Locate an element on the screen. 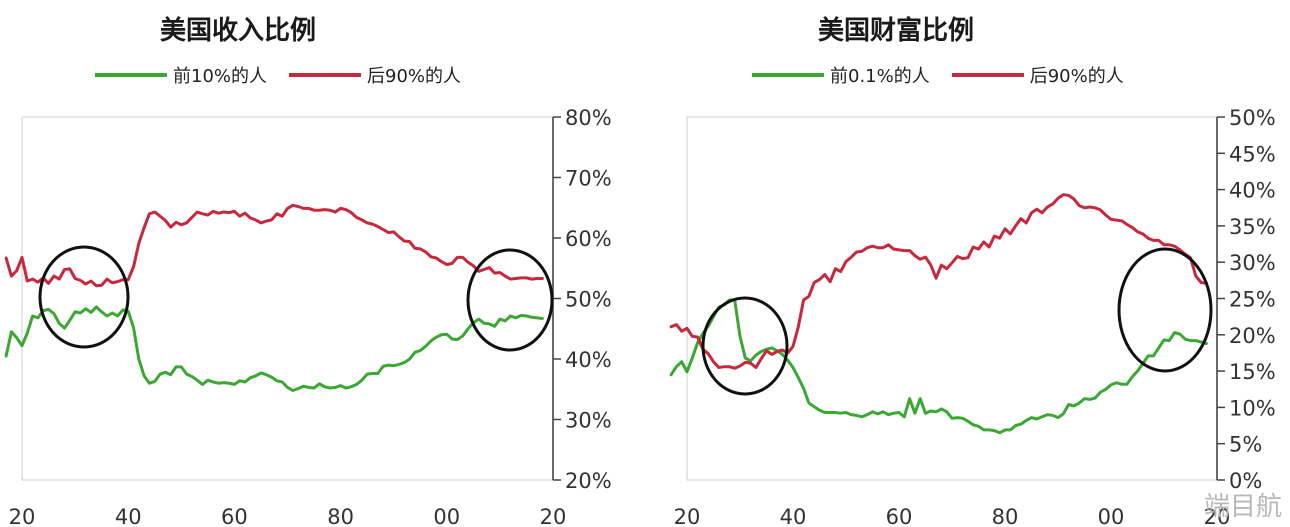 The height and width of the screenshot is (527, 1290). y-tick-label: 5% is located at coordinates (1245, 445).